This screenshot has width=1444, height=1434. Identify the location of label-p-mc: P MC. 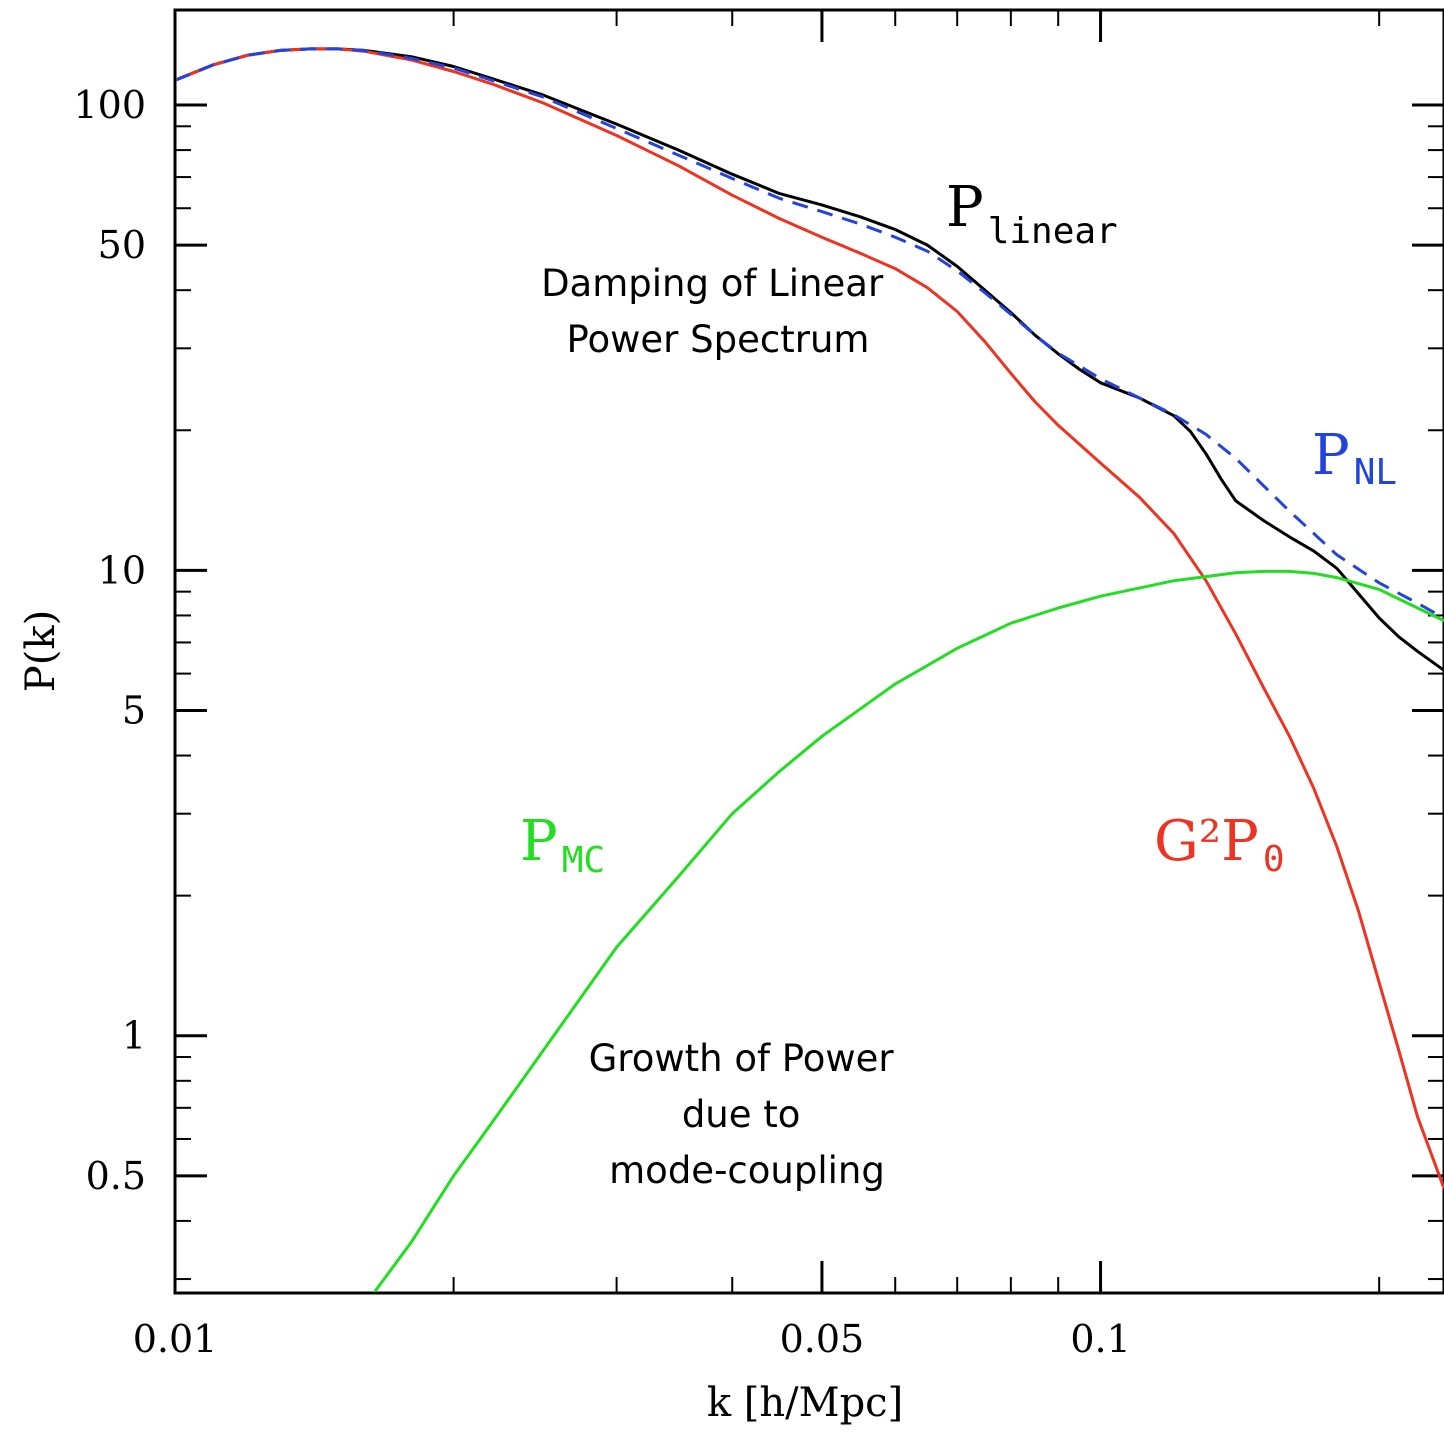
(562, 845).